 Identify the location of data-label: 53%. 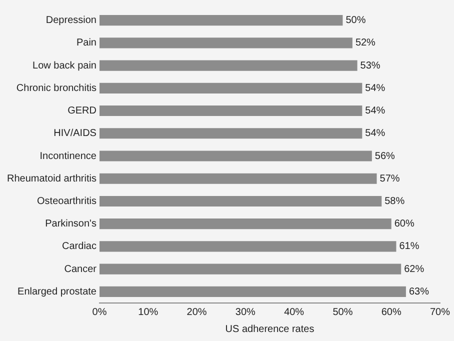
(370, 66).